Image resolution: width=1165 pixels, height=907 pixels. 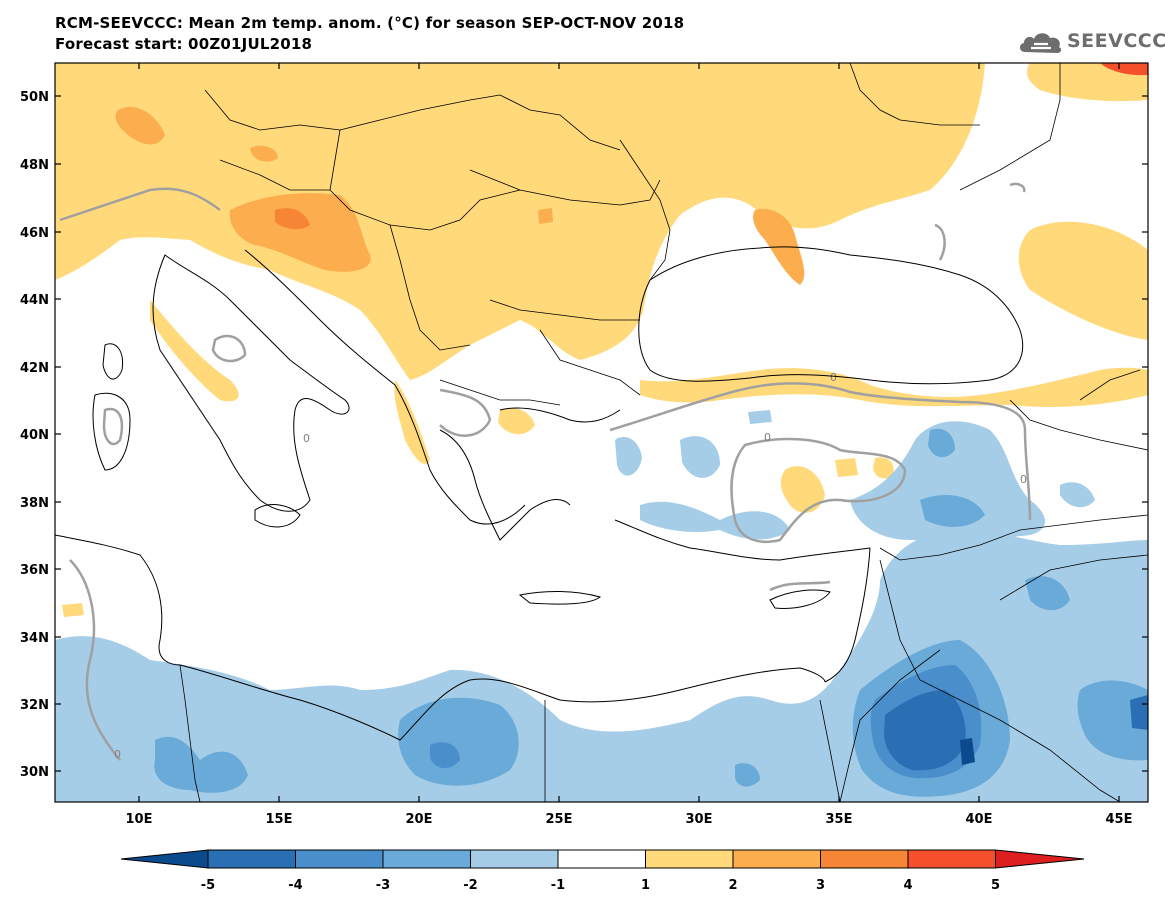 I want to click on zero-contour-cyprus, so click(x=800, y=586).